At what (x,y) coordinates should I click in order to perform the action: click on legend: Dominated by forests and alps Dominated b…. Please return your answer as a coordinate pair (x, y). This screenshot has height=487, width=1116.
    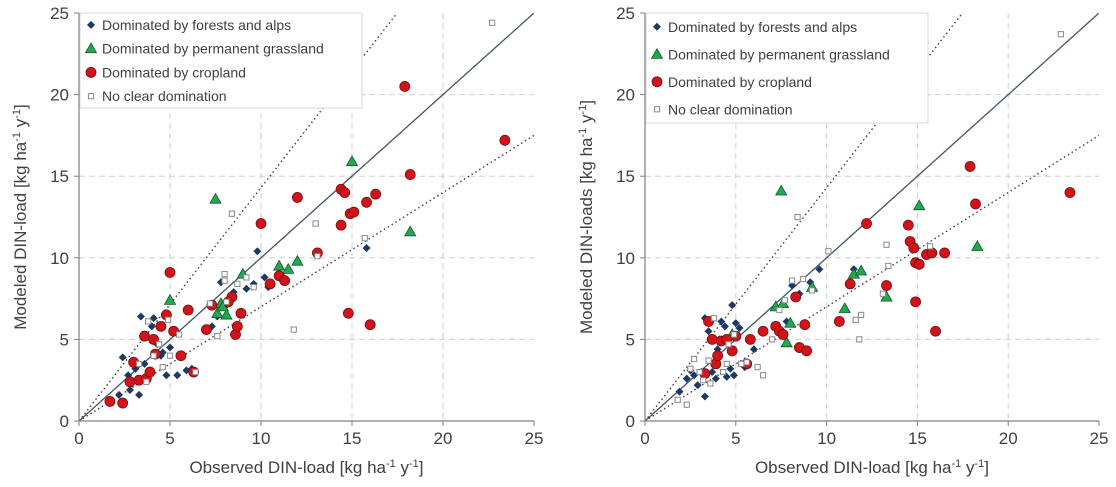
    Looking at the image, I should click on (787, 68).